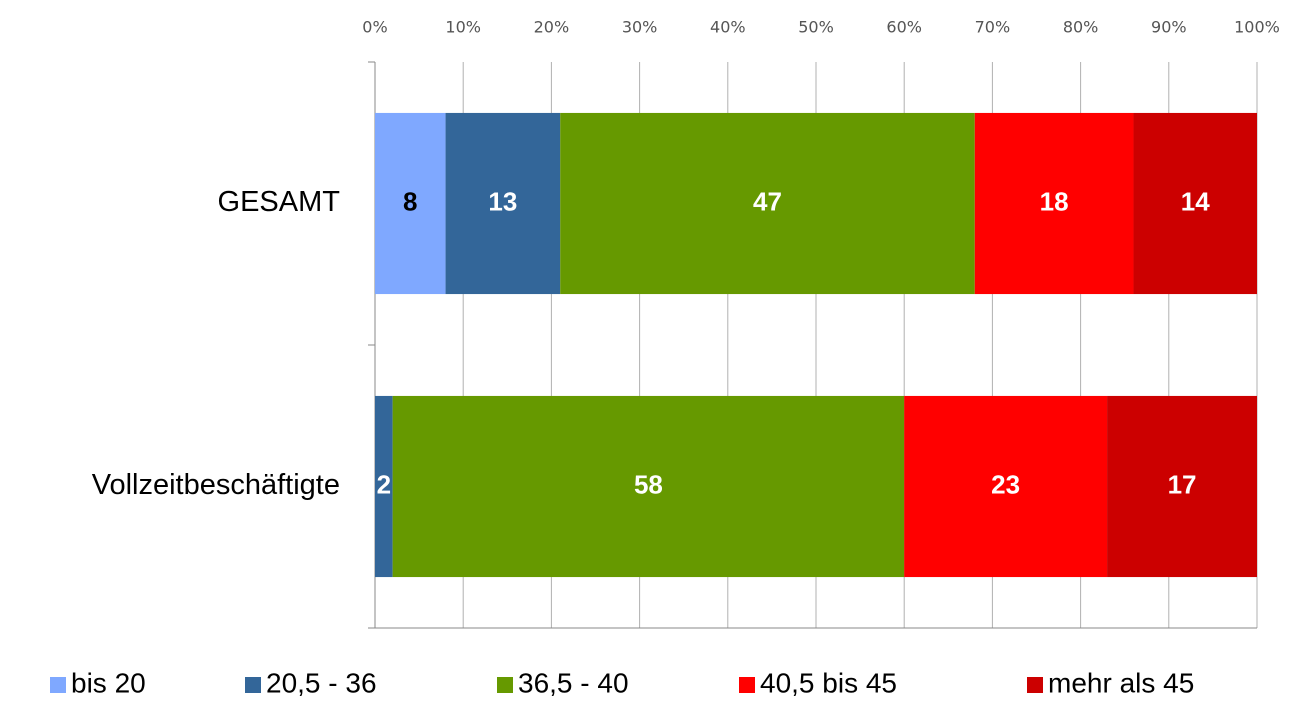 The height and width of the screenshot is (706, 1297). What do you see at coordinates (463, 27) in the screenshot?
I see `x-tick-label: 10%` at bounding box center [463, 27].